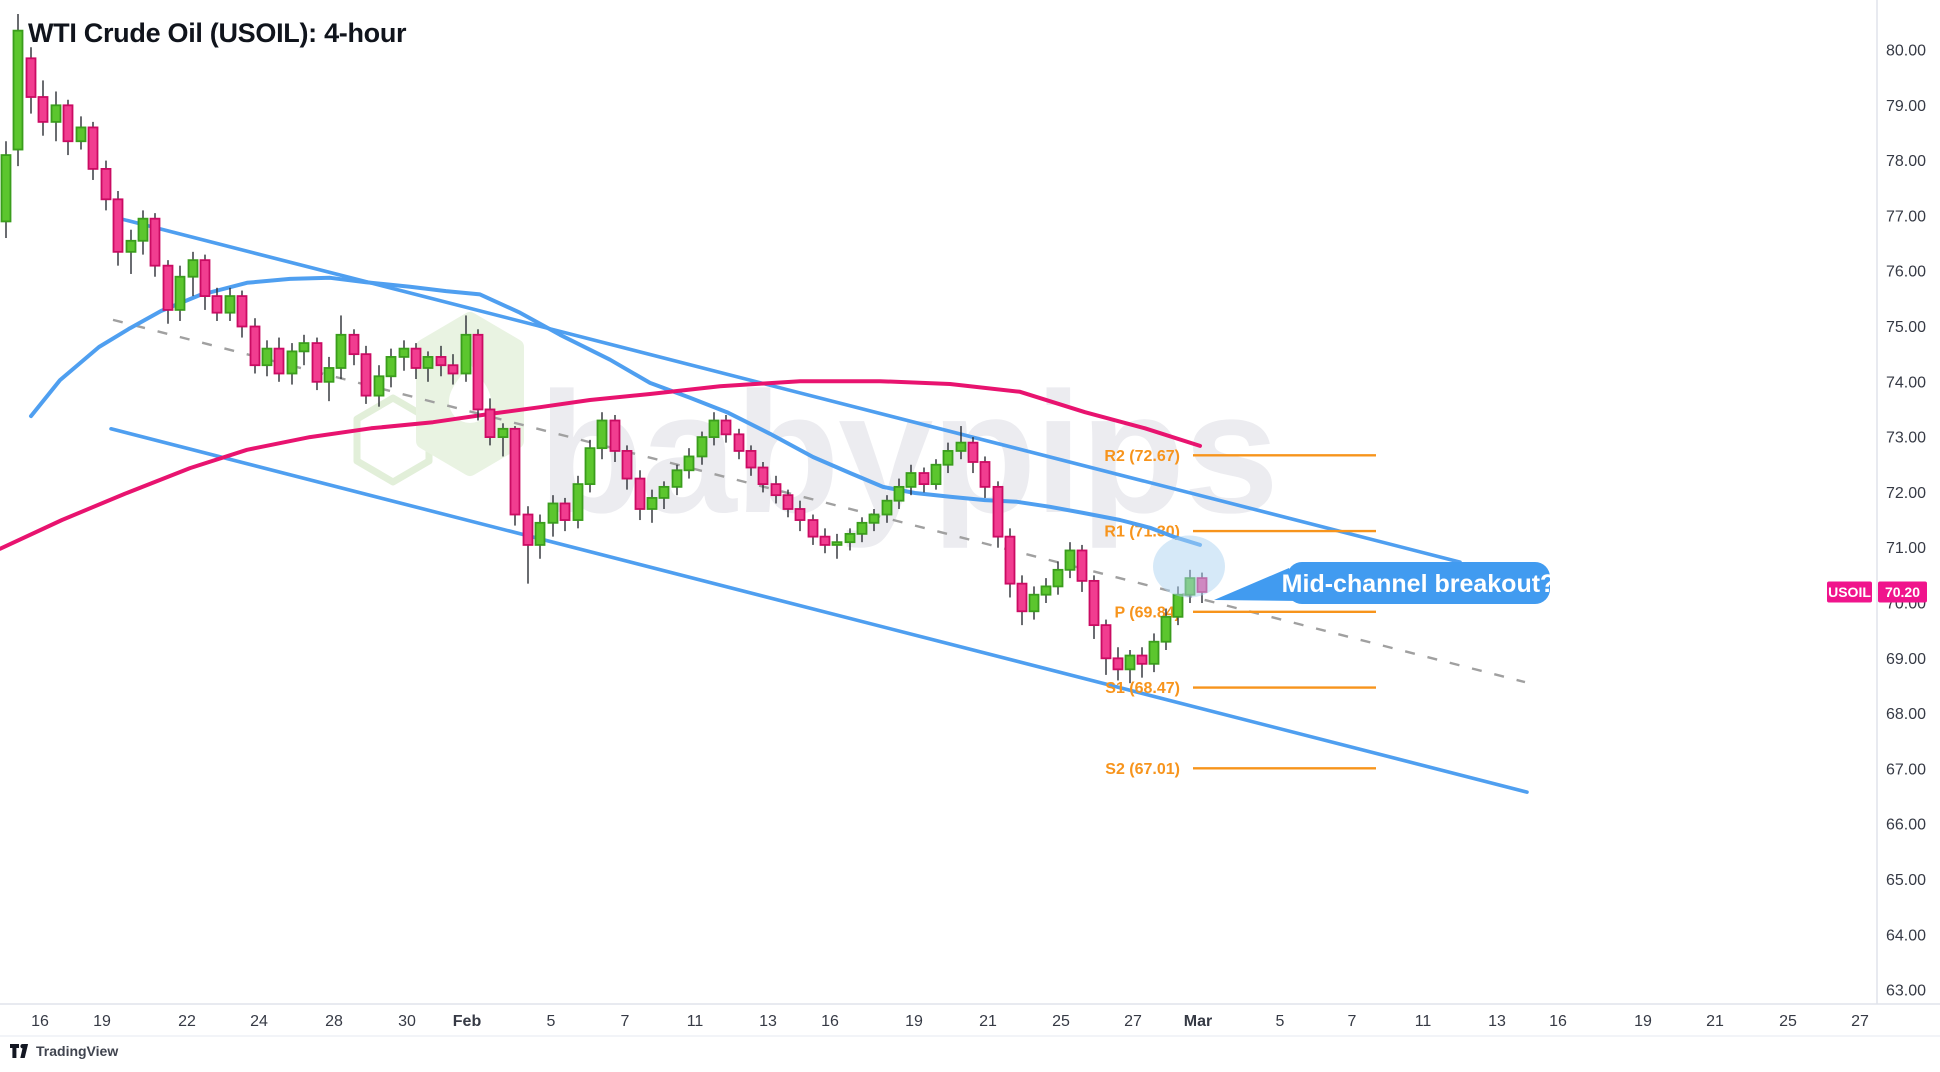  What do you see at coordinates (601, 465) in the screenshot?
I see `ma-pink-line` at bounding box center [601, 465].